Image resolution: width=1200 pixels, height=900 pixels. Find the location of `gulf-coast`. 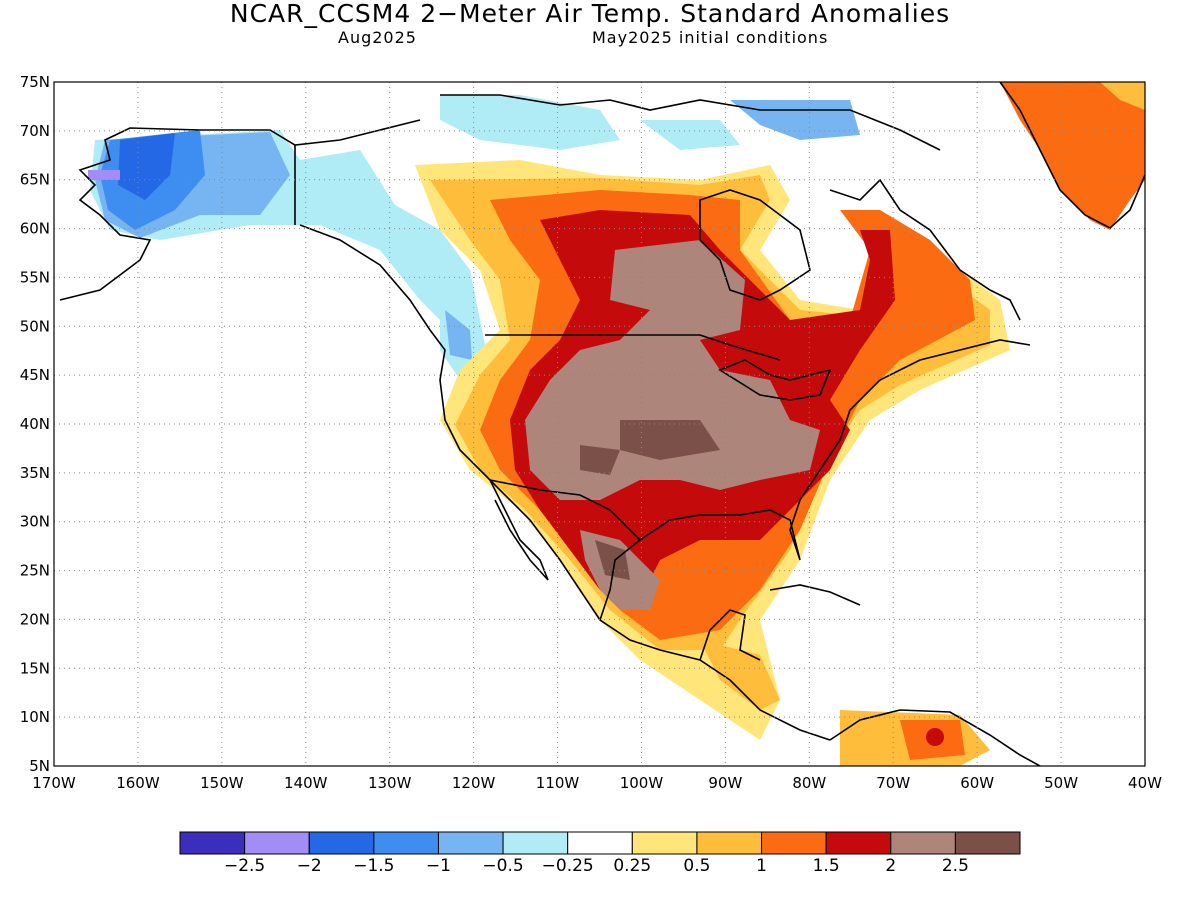

gulf-coast is located at coordinates (815, 480).